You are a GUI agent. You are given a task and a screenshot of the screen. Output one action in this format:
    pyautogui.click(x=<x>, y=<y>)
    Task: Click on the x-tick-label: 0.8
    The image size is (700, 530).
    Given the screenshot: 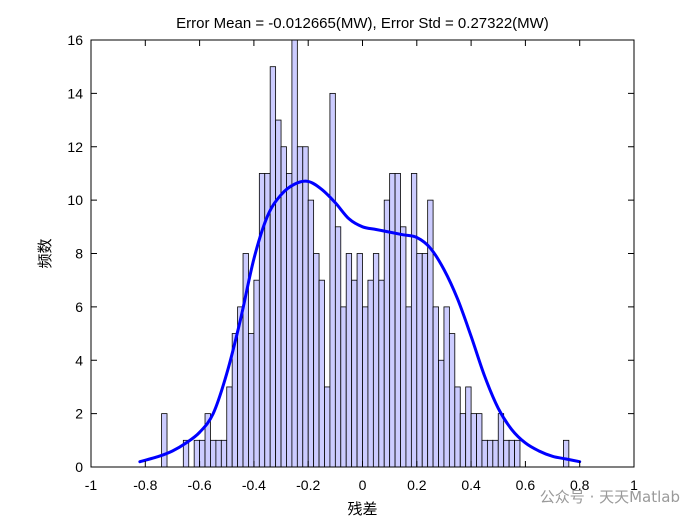 What is the action you would take?
    pyautogui.click(x=580, y=485)
    